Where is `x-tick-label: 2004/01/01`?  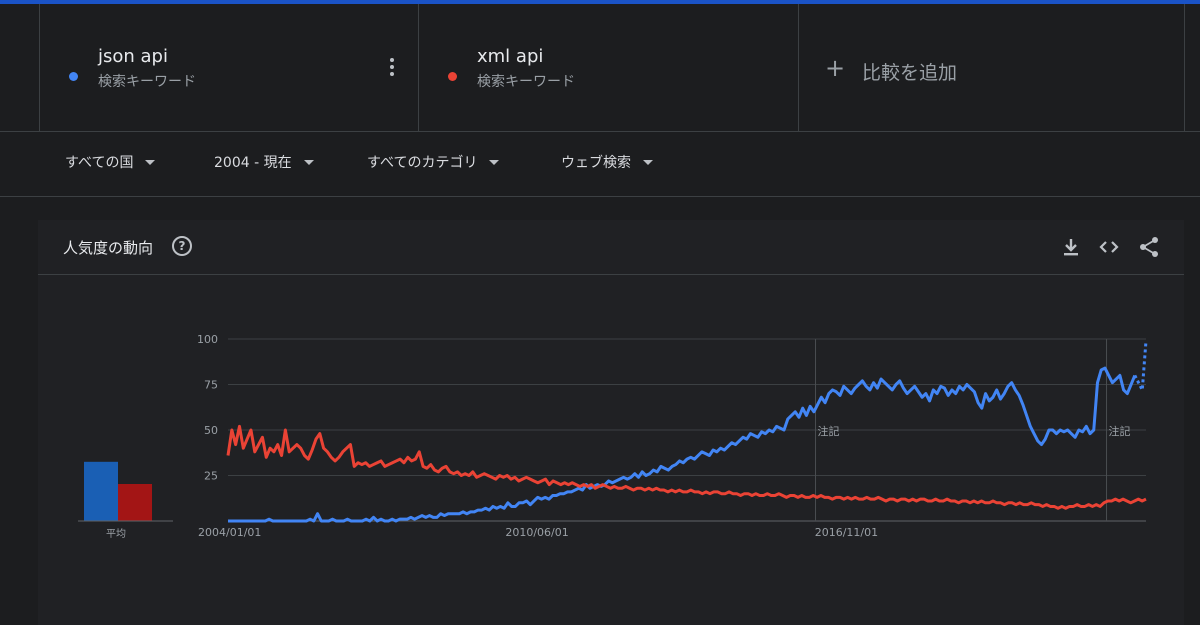 x-tick-label: 2004/01/01 is located at coordinates (229, 532).